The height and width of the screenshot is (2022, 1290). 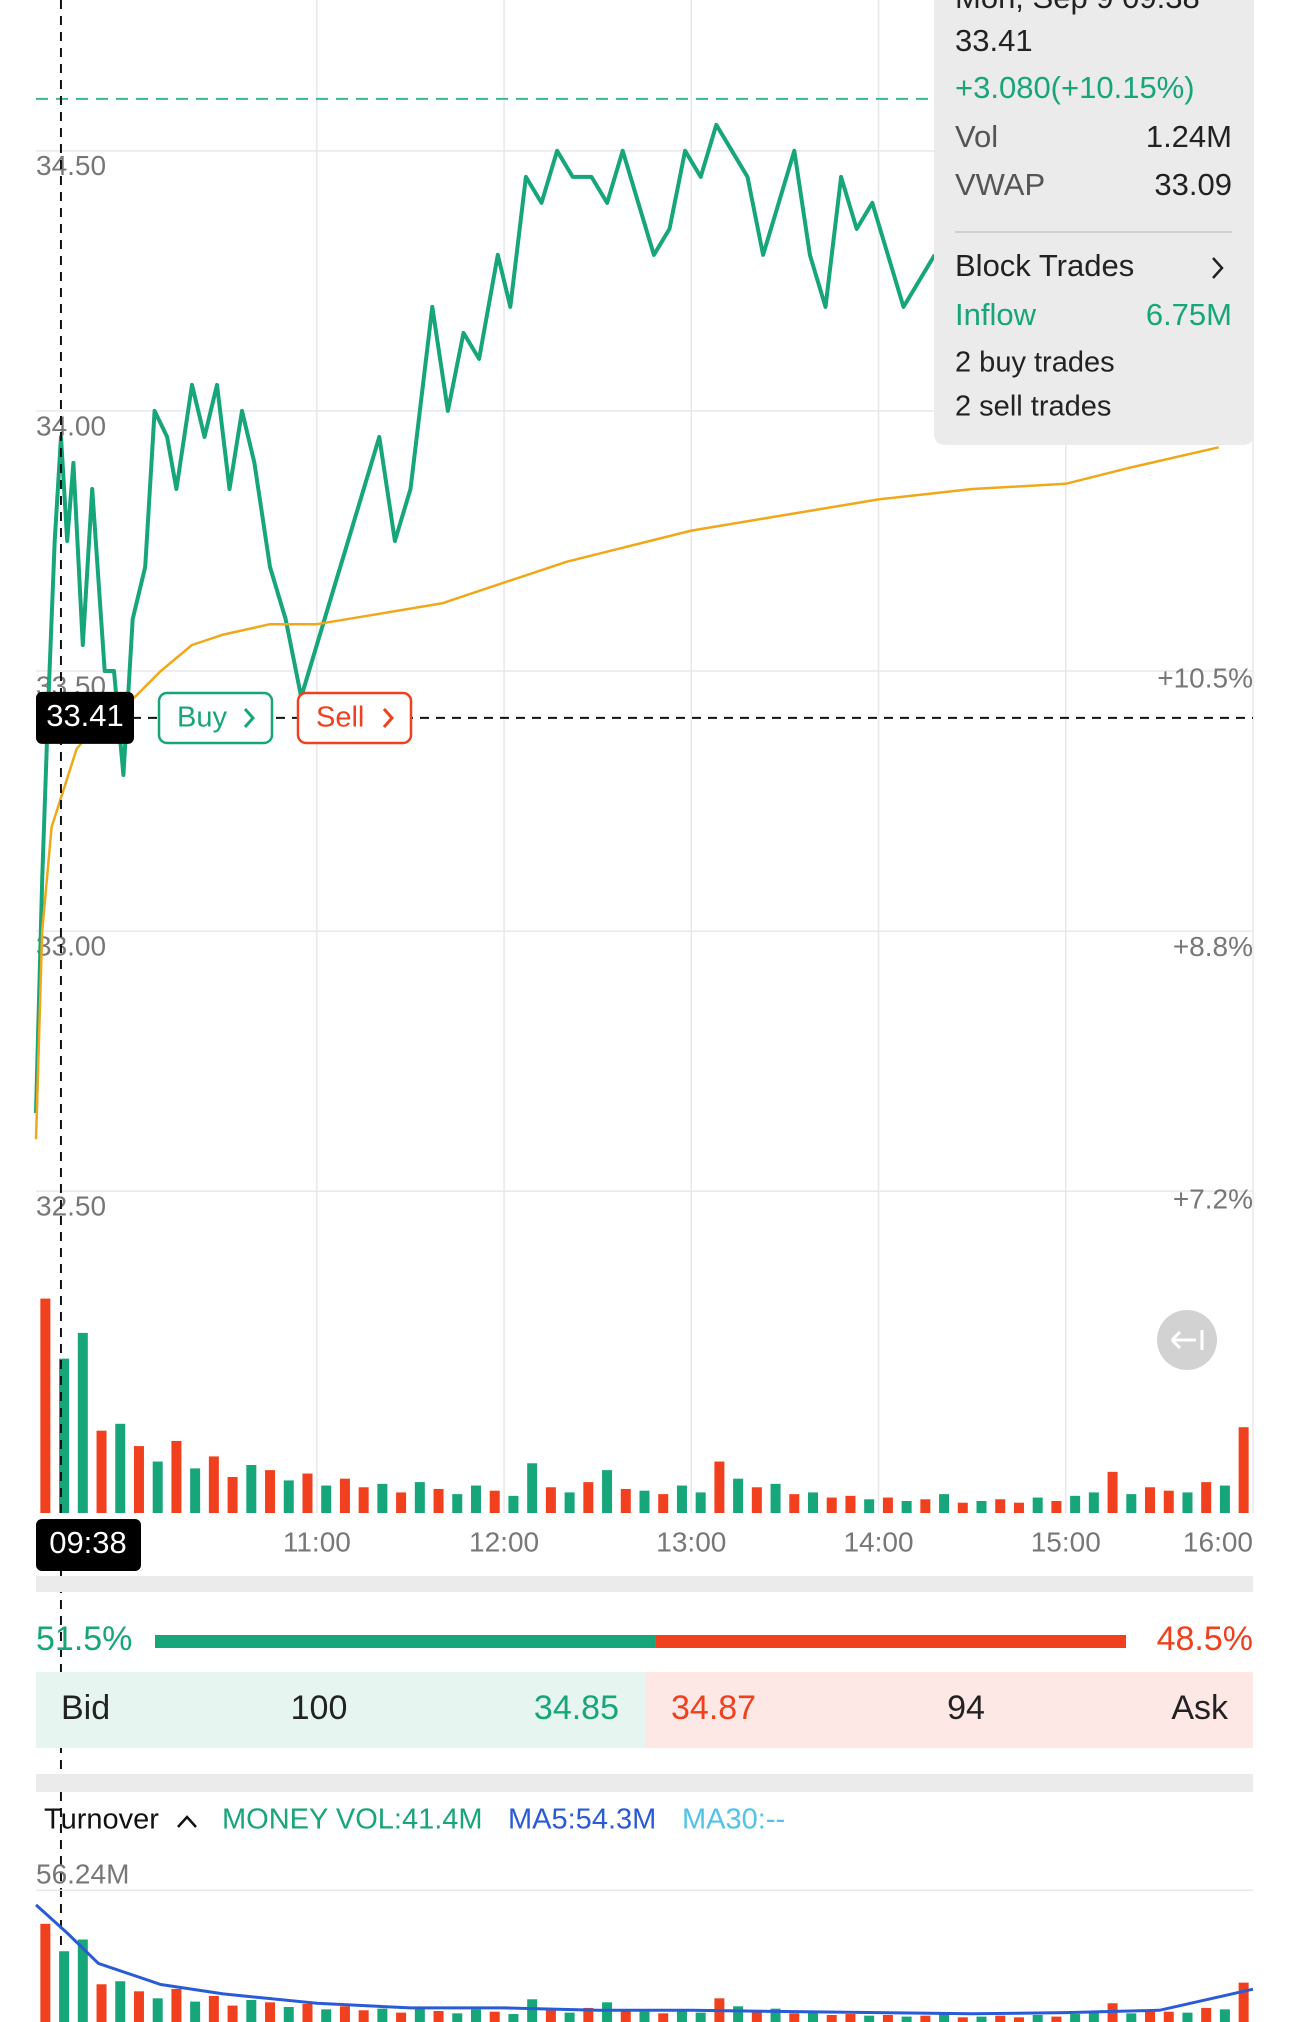 What do you see at coordinates (187, 1821) in the screenshot?
I see `turnover-chevron` at bounding box center [187, 1821].